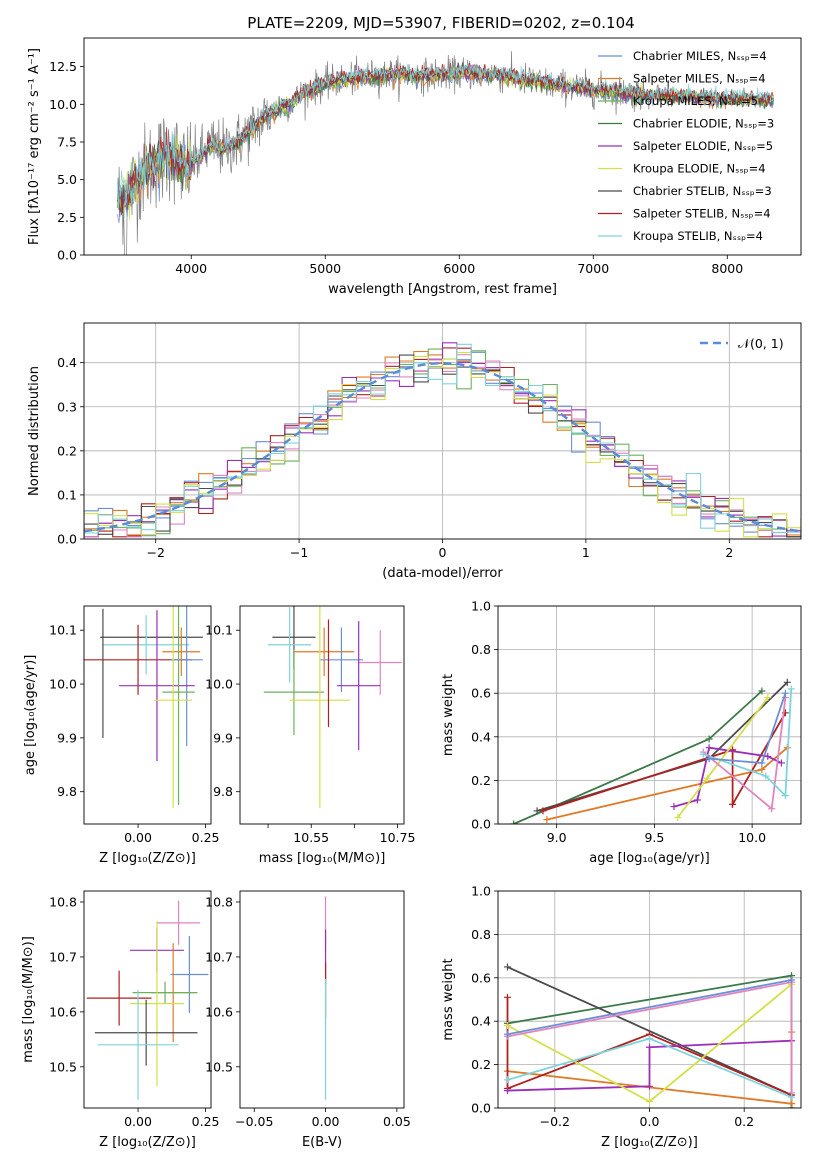 This screenshot has width=819, height=1170. What do you see at coordinates (593, 268) in the screenshot?
I see `spectrum-xtick-label: 7000` at bounding box center [593, 268].